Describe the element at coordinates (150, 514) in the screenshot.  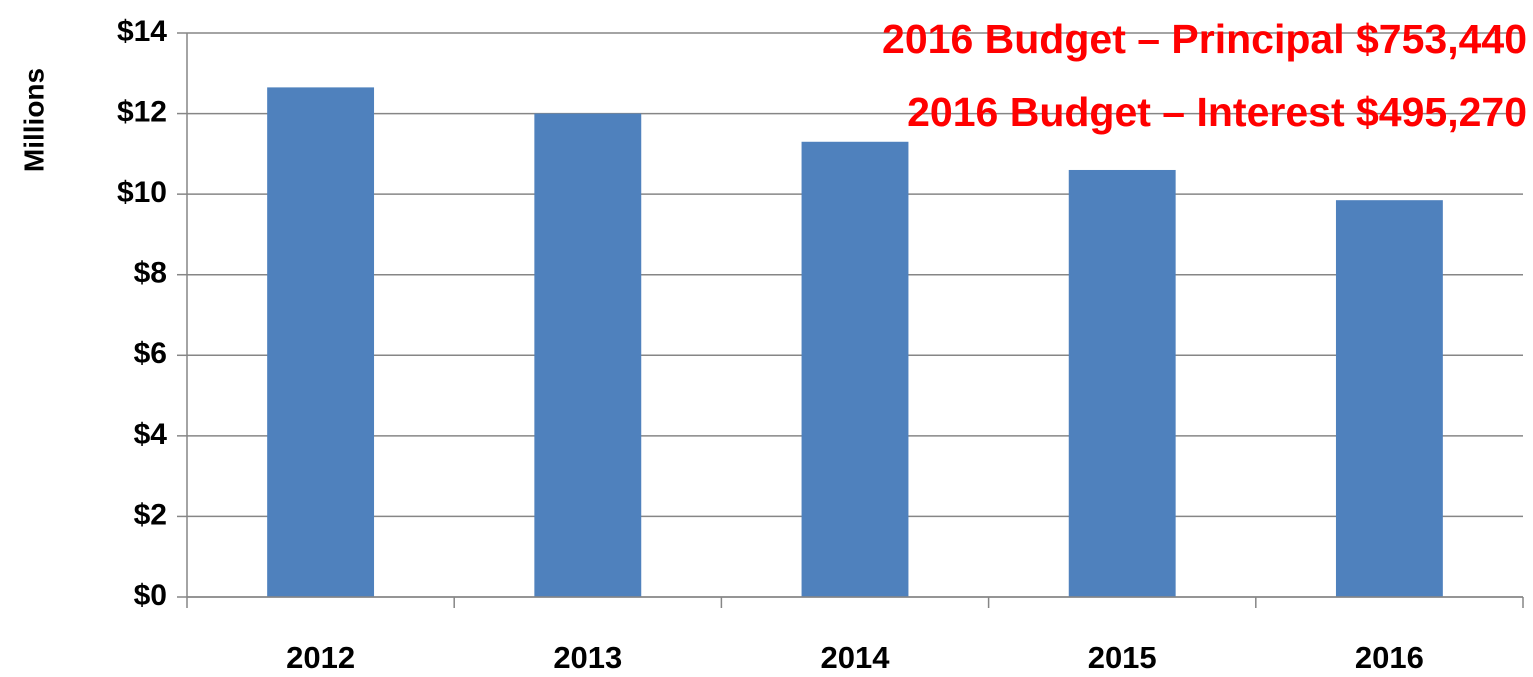
I see `y-tick-label: $2` at that location.